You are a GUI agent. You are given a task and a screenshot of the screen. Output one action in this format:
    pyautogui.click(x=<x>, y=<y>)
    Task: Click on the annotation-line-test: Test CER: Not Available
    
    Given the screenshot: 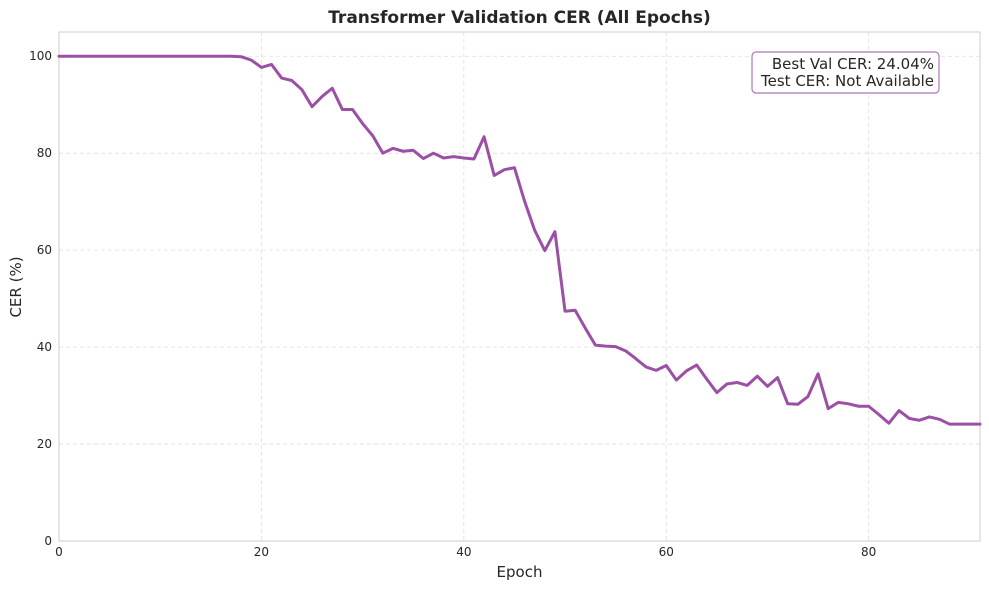 What is the action you would take?
    pyautogui.click(x=847, y=81)
    